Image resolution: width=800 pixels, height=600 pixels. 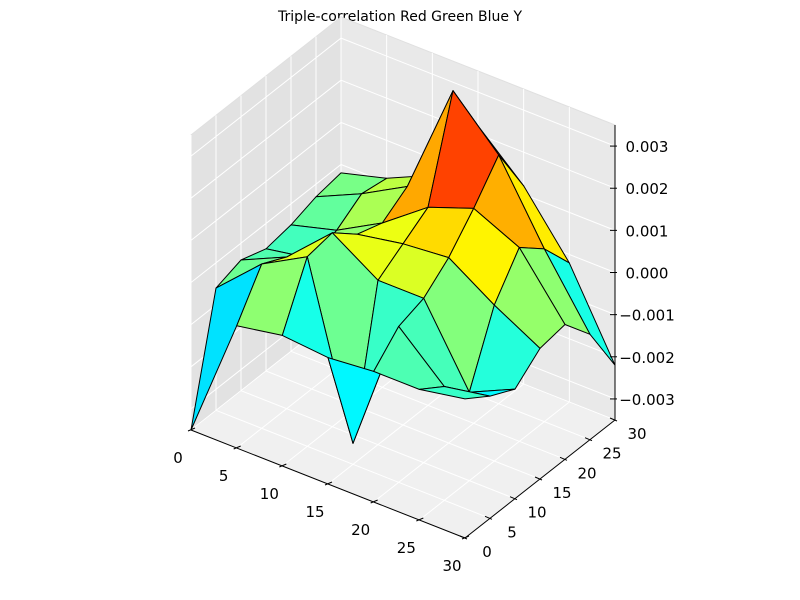 I want to click on z-tick-label: 0.001, so click(x=647, y=231).